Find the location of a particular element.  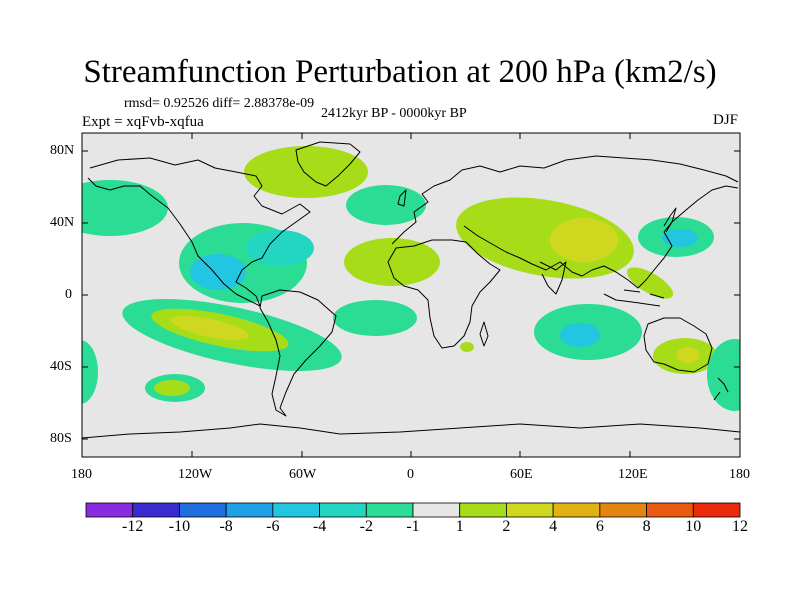

colorbar-label: -10 is located at coordinates (179, 526).